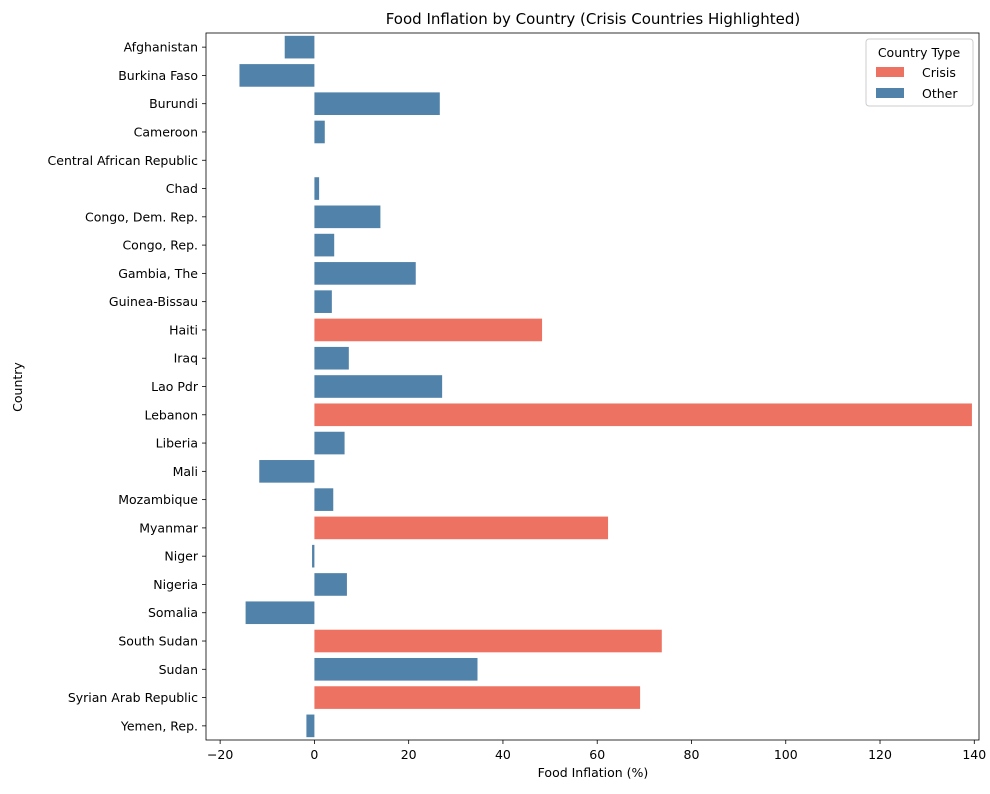 The width and height of the screenshot is (990, 794). What do you see at coordinates (158, 273) in the screenshot?
I see `y-tick-label: Gambia, The` at bounding box center [158, 273].